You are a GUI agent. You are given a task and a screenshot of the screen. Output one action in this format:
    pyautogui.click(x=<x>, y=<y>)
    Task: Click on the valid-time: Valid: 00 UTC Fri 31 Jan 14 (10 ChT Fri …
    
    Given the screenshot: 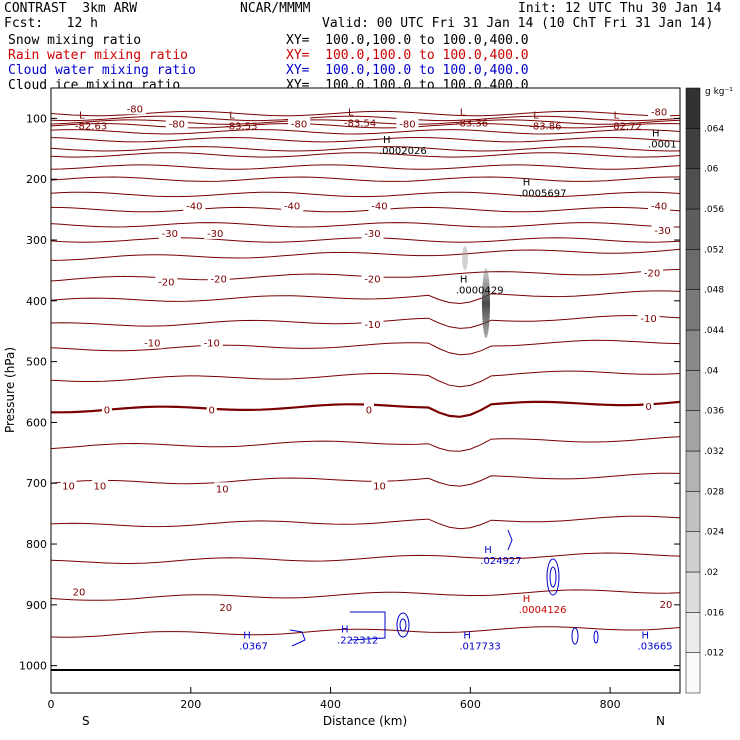 What is the action you would take?
    pyautogui.click(x=518, y=23)
    